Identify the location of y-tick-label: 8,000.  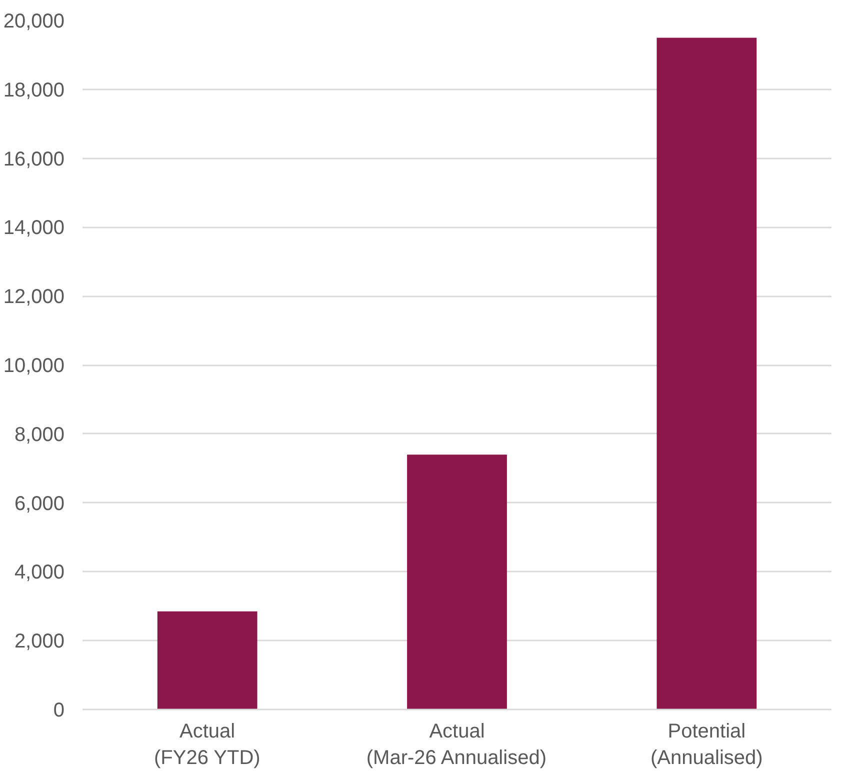
(39, 435).